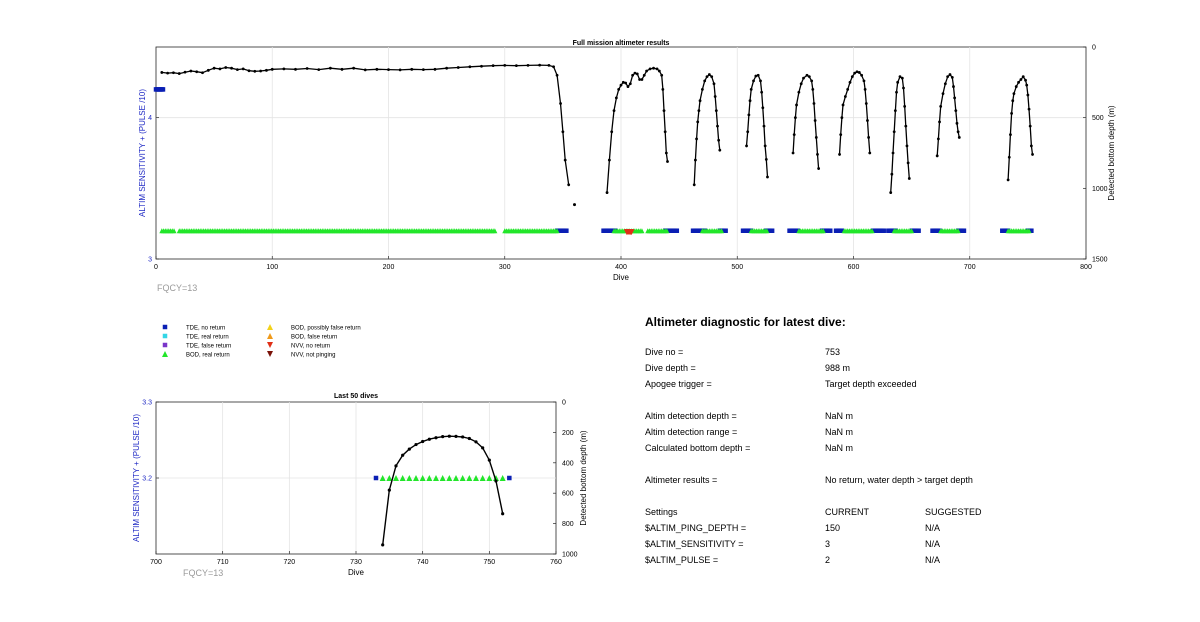 This screenshot has height=622, width=1200. Describe the element at coordinates (839, 416) in the screenshot. I see `diagnostic-value: NaN m` at that location.